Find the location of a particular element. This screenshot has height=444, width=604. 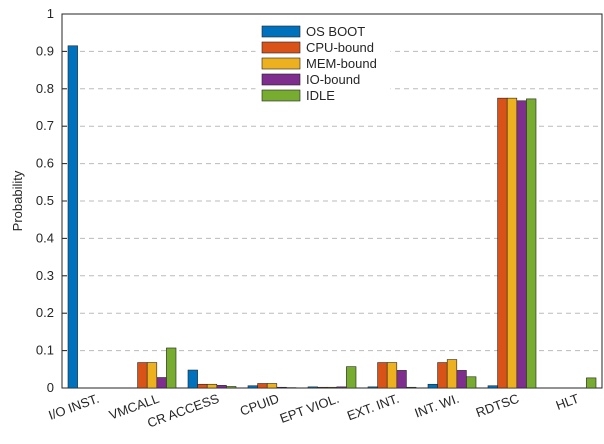

y-tick-label: 0.4 is located at coordinates (45, 237).